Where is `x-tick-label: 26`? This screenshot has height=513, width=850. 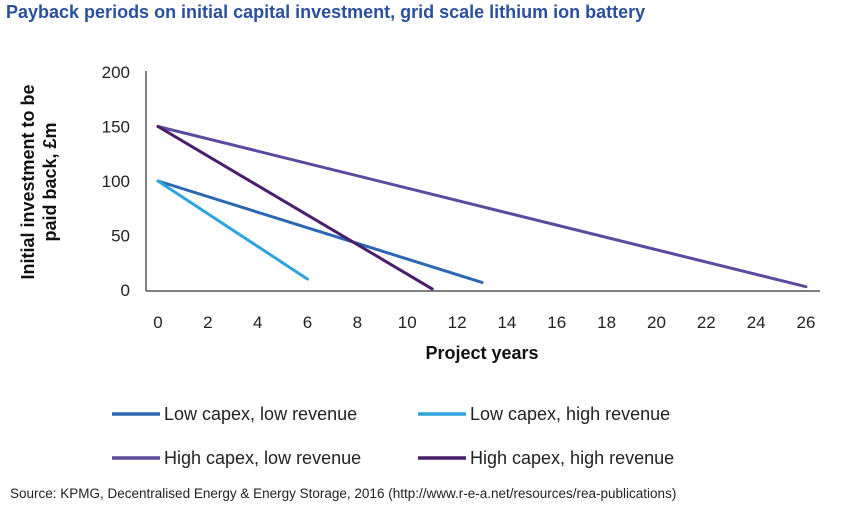 x-tick-label: 26 is located at coordinates (806, 322).